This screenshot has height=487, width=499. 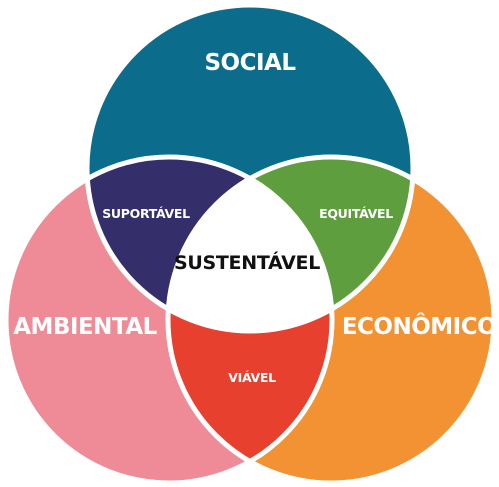 What do you see at coordinates (356, 213) in the screenshot?
I see `equitavel-label: EQUITÁVEL` at bounding box center [356, 213].